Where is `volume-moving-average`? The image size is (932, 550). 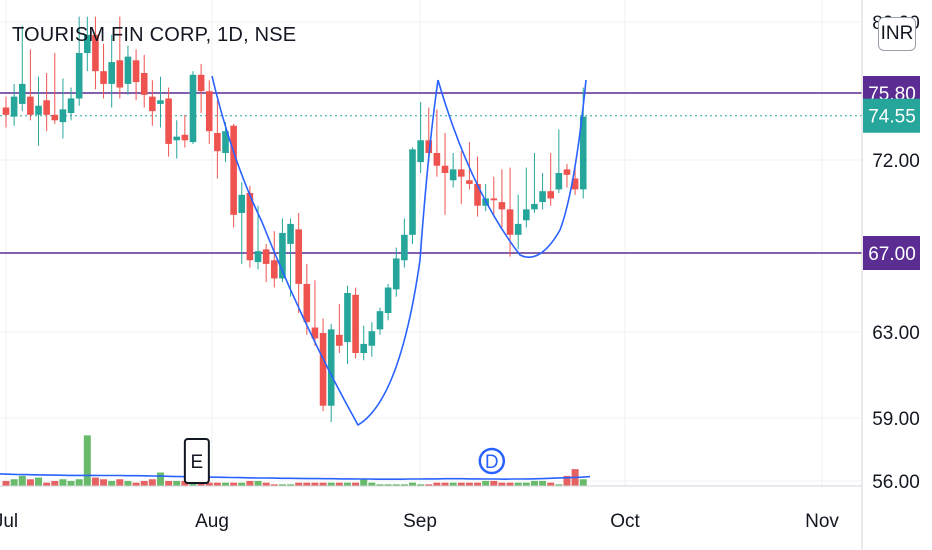 volume-moving-average is located at coordinates (295, 477).